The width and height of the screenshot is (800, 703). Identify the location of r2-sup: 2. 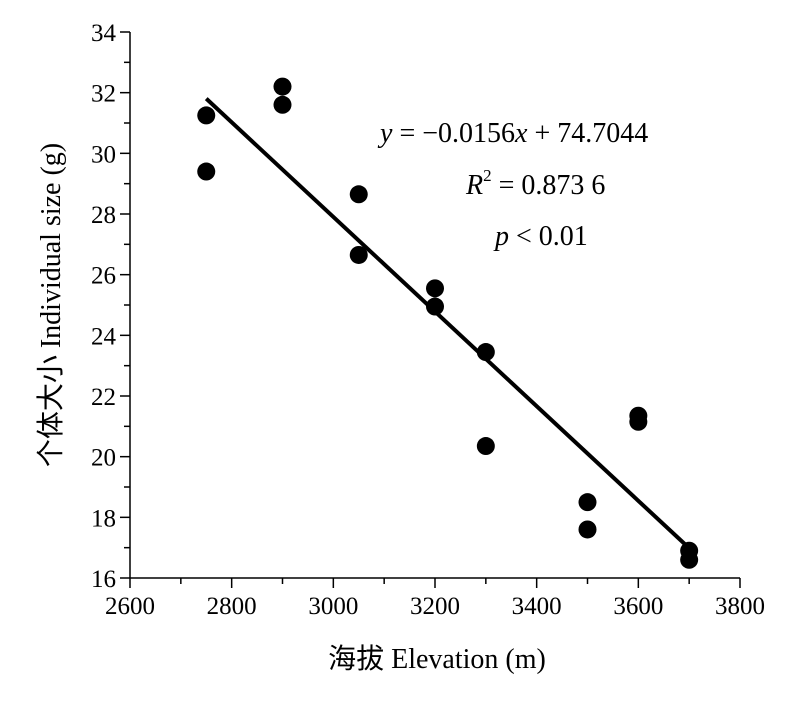
(487, 175).